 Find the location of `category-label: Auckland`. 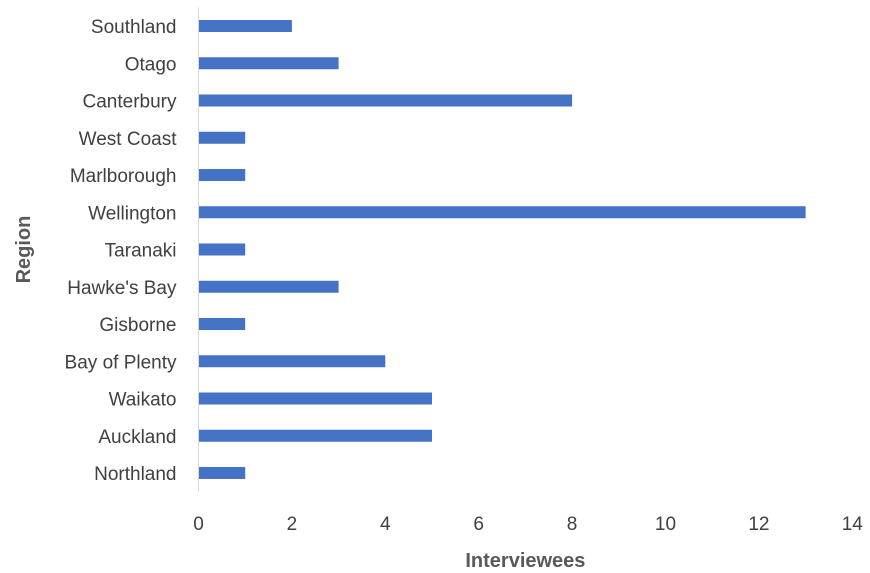

category-label: Auckland is located at coordinates (137, 437).